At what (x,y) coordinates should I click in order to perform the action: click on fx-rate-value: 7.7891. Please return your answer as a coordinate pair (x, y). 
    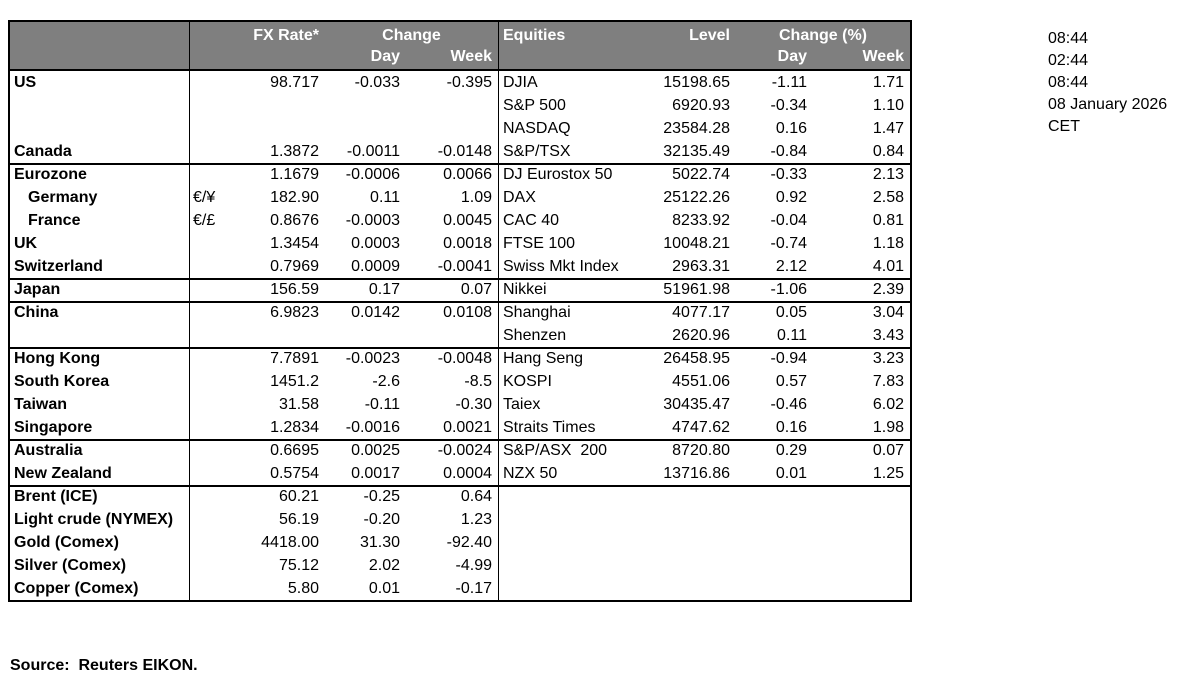
    Looking at the image, I should click on (273, 358).